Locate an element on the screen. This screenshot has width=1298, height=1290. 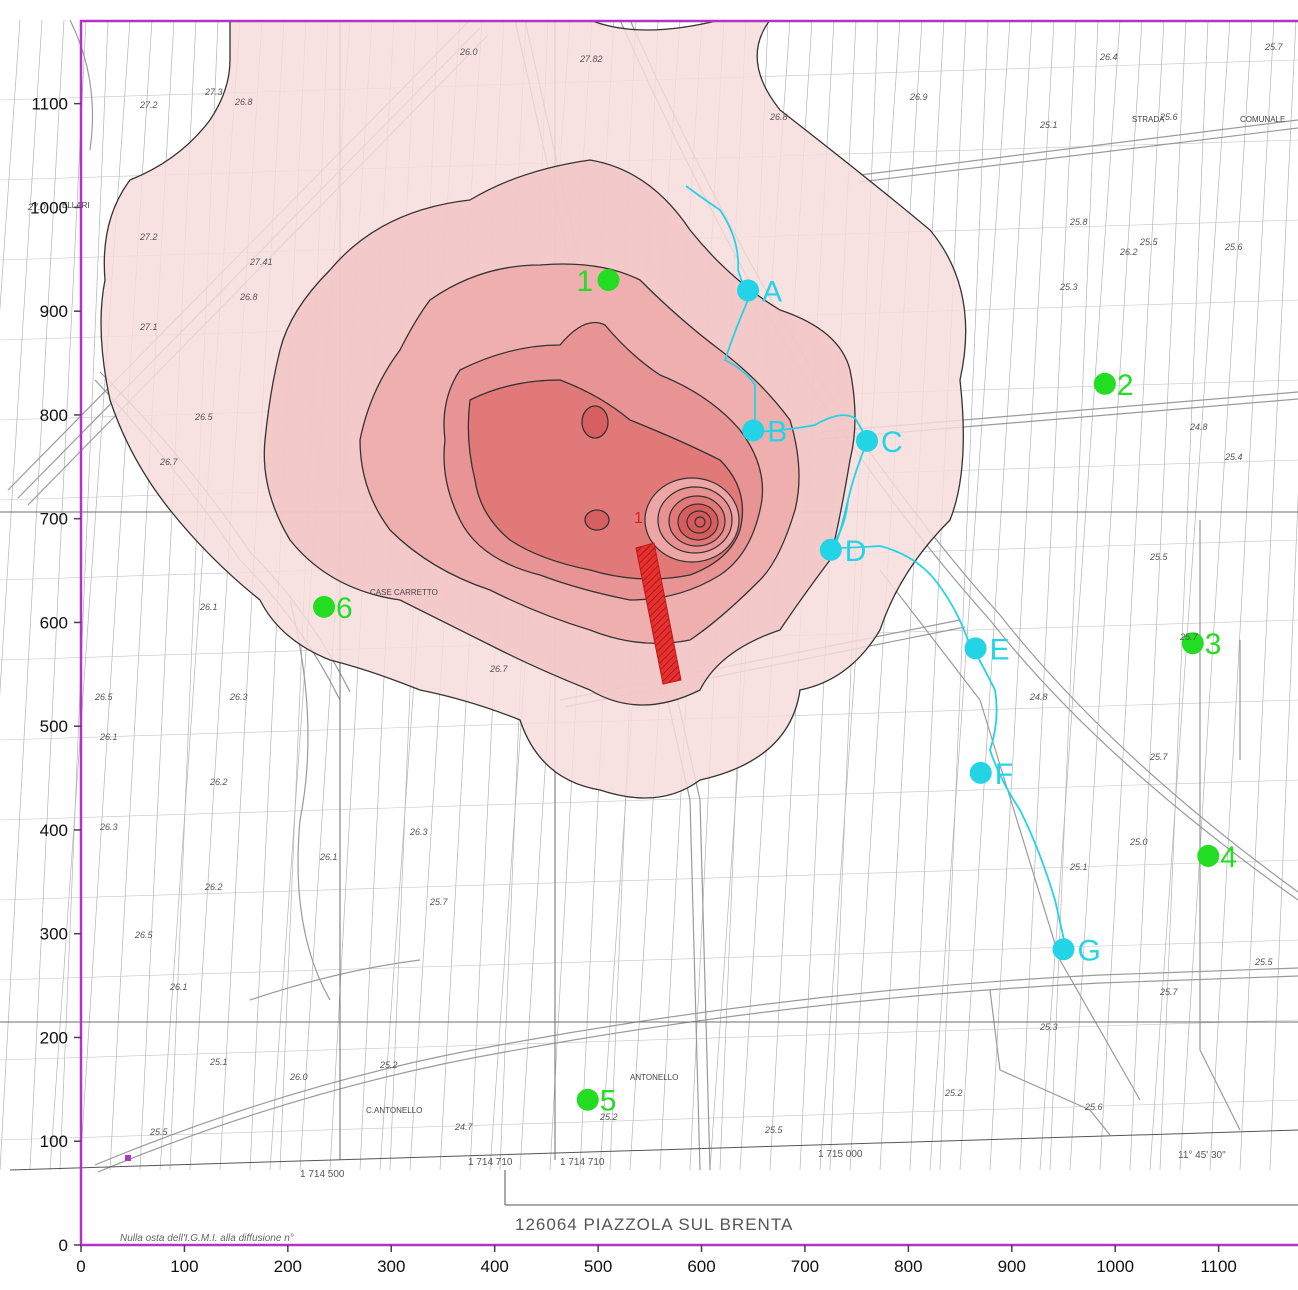
x-tick-label: 100 is located at coordinates (184, 1266).